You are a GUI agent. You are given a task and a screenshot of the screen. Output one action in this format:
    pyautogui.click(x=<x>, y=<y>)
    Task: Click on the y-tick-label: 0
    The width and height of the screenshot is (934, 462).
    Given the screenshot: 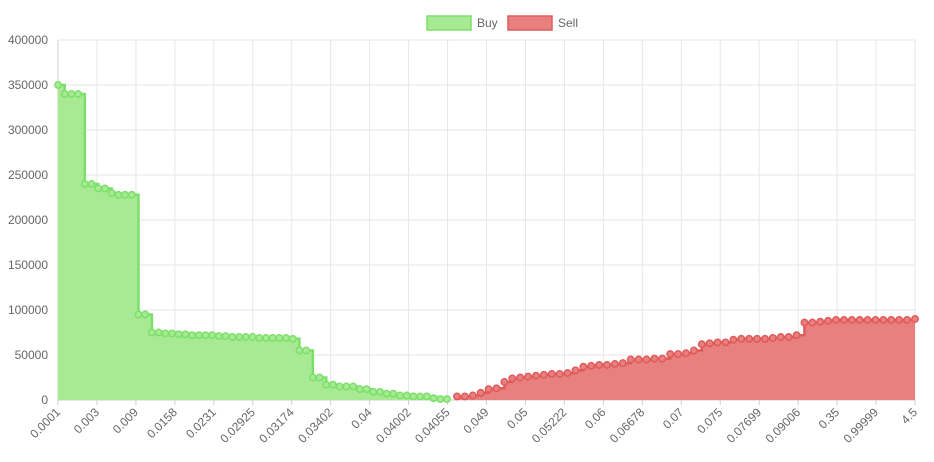 What is the action you would take?
    pyautogui.click(x=44, y=400)
    